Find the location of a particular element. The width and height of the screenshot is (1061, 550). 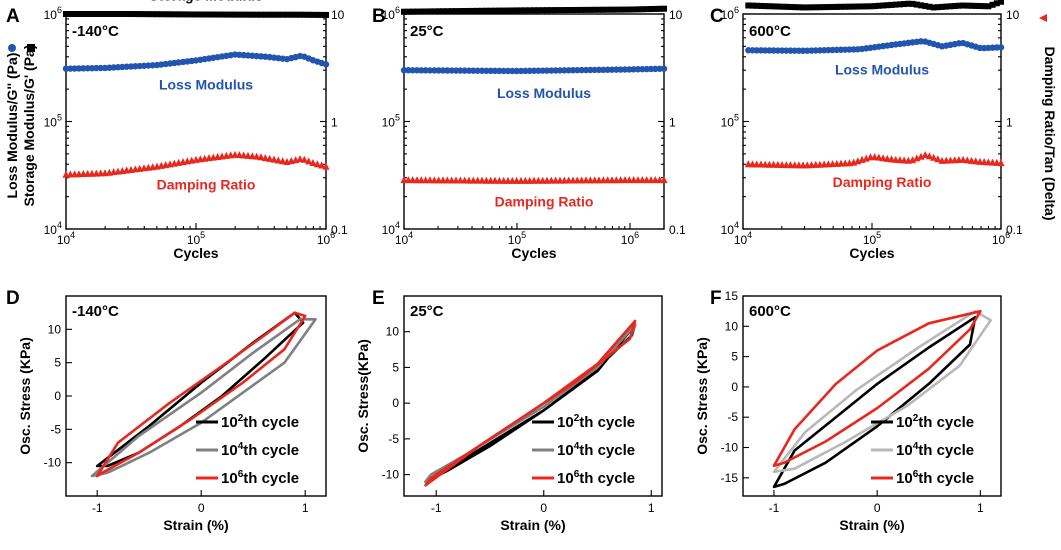

series-label: Damping Ratio is located at coordinates (206, 185).